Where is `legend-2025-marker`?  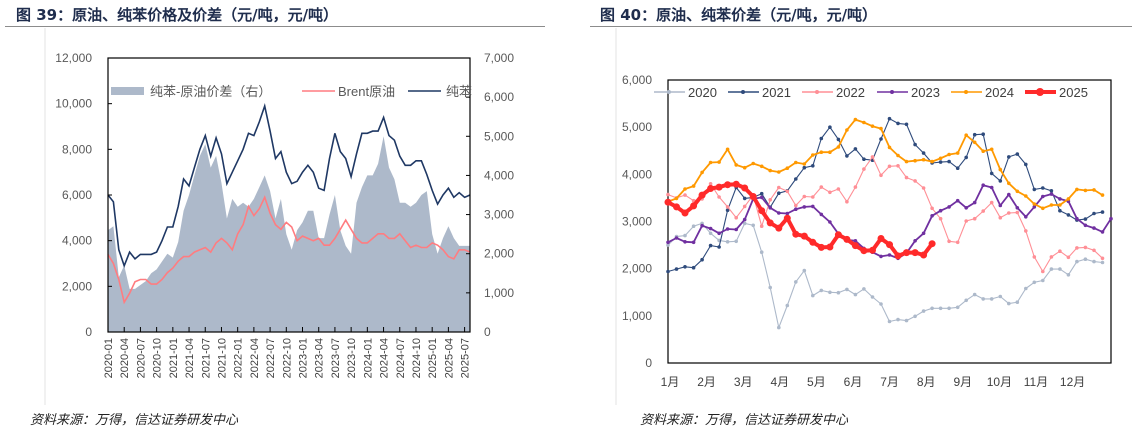 legend-2025-marker is located at coordinates (1040, 92).